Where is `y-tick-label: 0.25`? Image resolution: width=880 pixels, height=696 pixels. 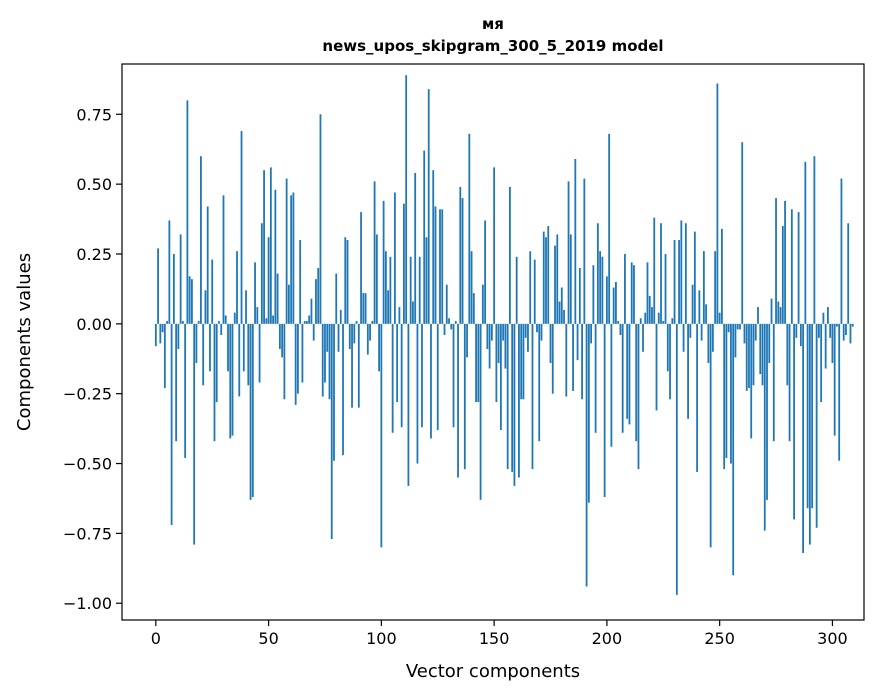 y-tick-label: 0.25 is located at coordinates (94, 254).